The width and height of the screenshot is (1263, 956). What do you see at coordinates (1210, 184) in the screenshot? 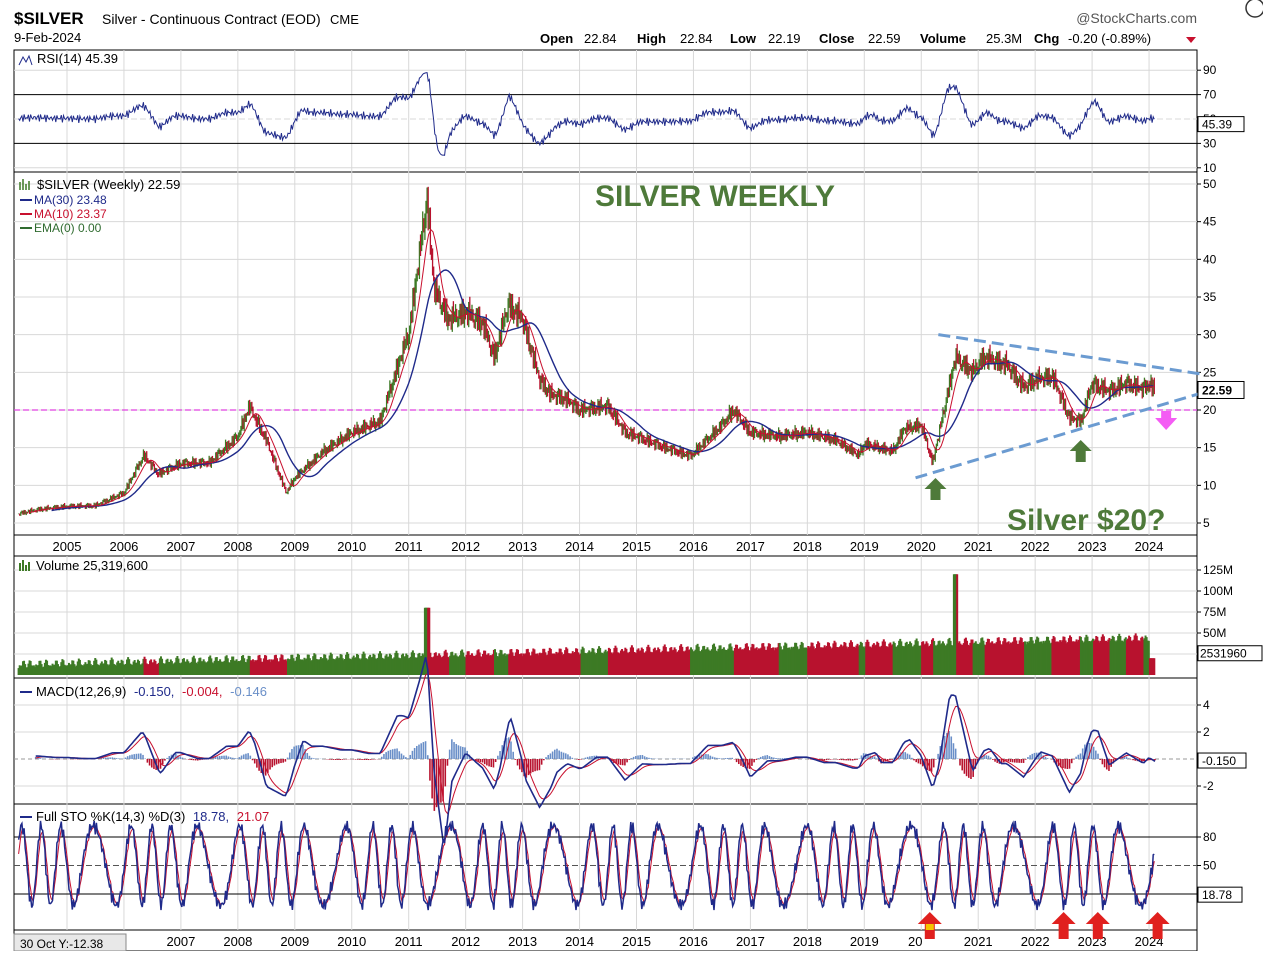
I see `price-tick-label: 50` at bounding box center [1210, 184].